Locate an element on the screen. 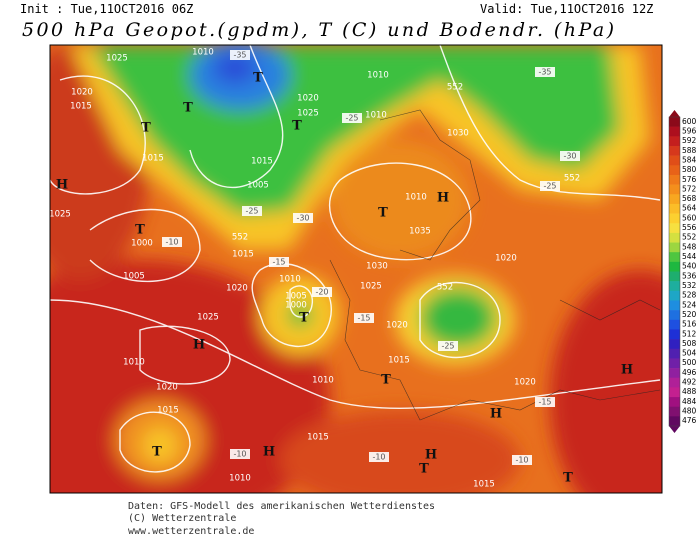  colorbar-label: 588 is located at coordinates (689, 150).